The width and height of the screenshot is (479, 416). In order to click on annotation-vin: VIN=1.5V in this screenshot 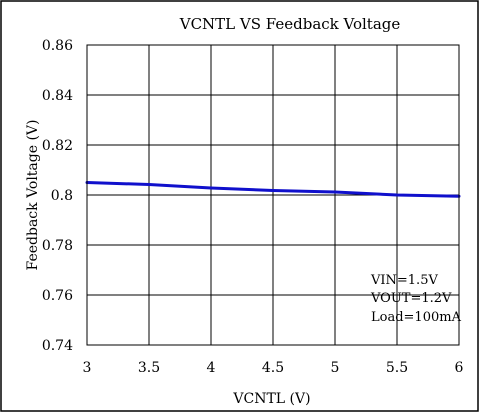, I will do `click(404, 280)`.